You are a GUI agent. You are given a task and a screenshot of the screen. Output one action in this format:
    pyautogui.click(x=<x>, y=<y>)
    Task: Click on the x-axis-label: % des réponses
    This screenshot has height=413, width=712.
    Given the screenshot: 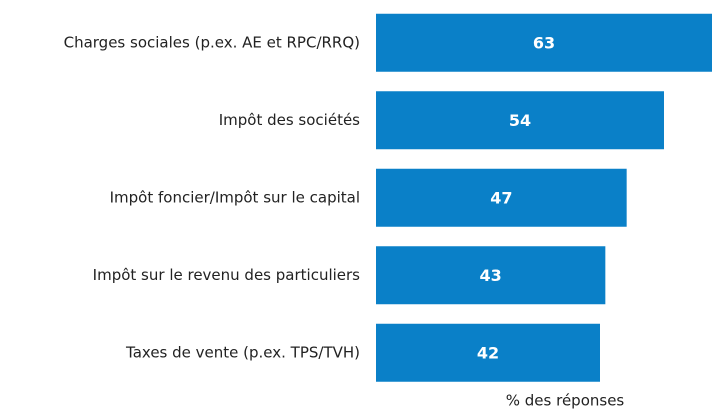 What is the action you would take?
    pyautogui.click(x=565, y=401)
    